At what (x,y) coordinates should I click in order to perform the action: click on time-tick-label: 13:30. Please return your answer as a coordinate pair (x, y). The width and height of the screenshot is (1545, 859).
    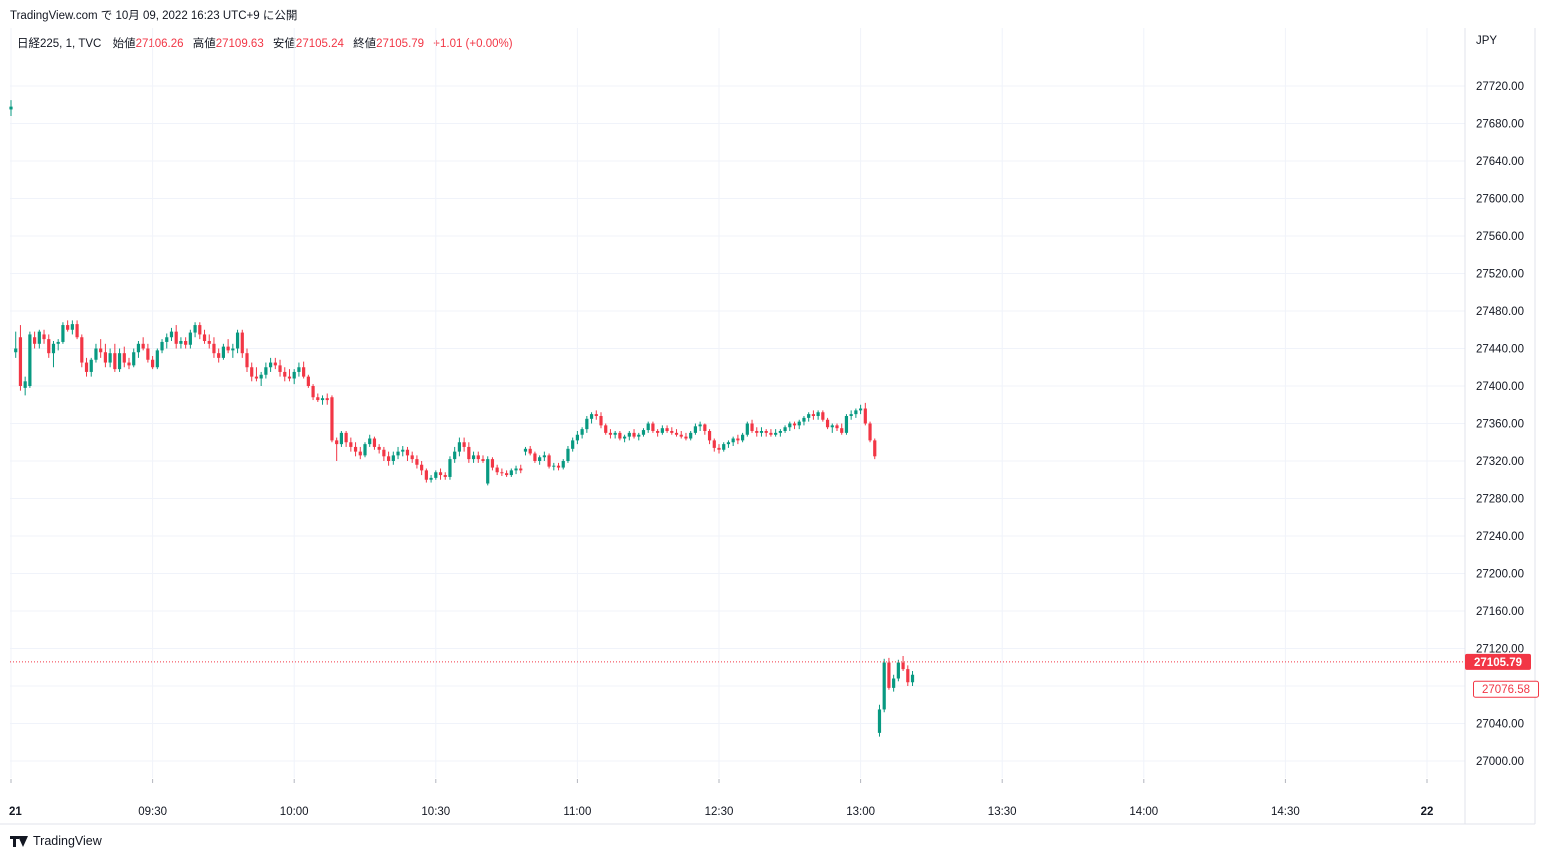
    Looking at the image, I should click on (1002, 812).